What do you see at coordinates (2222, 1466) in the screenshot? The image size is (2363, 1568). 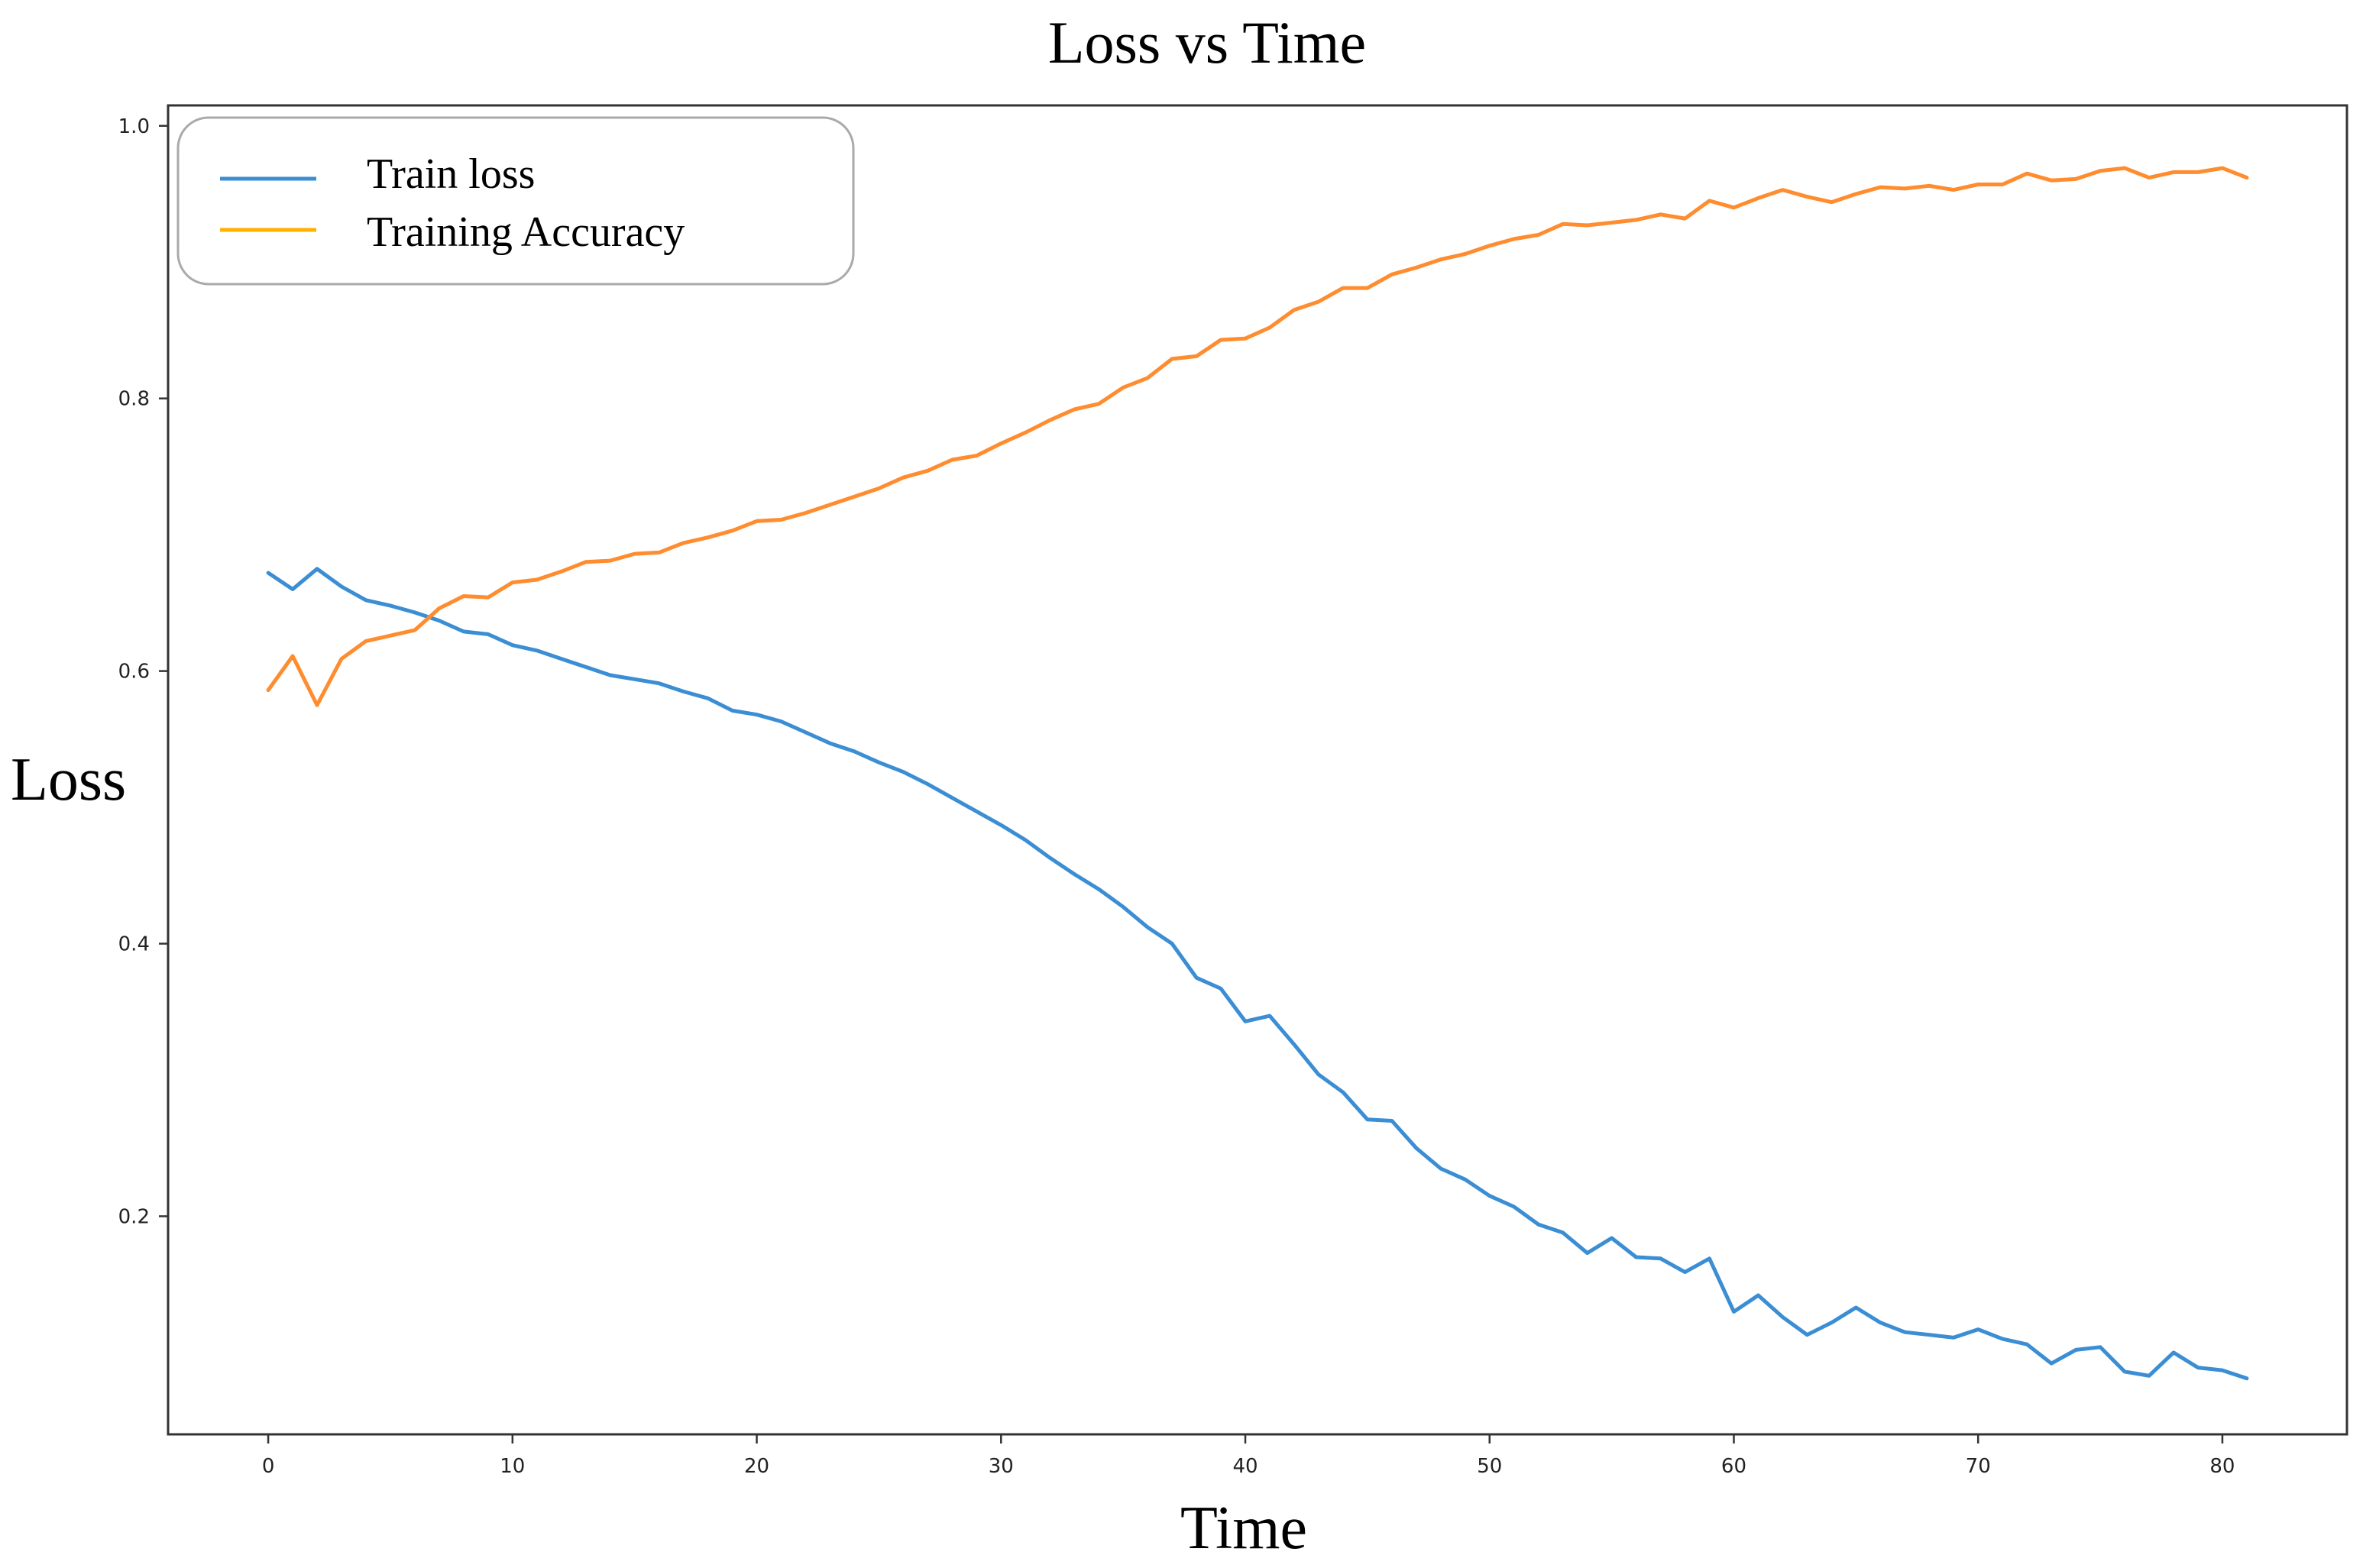 I see `x-tick-label: 80` at bounding box center [2222, 1466].